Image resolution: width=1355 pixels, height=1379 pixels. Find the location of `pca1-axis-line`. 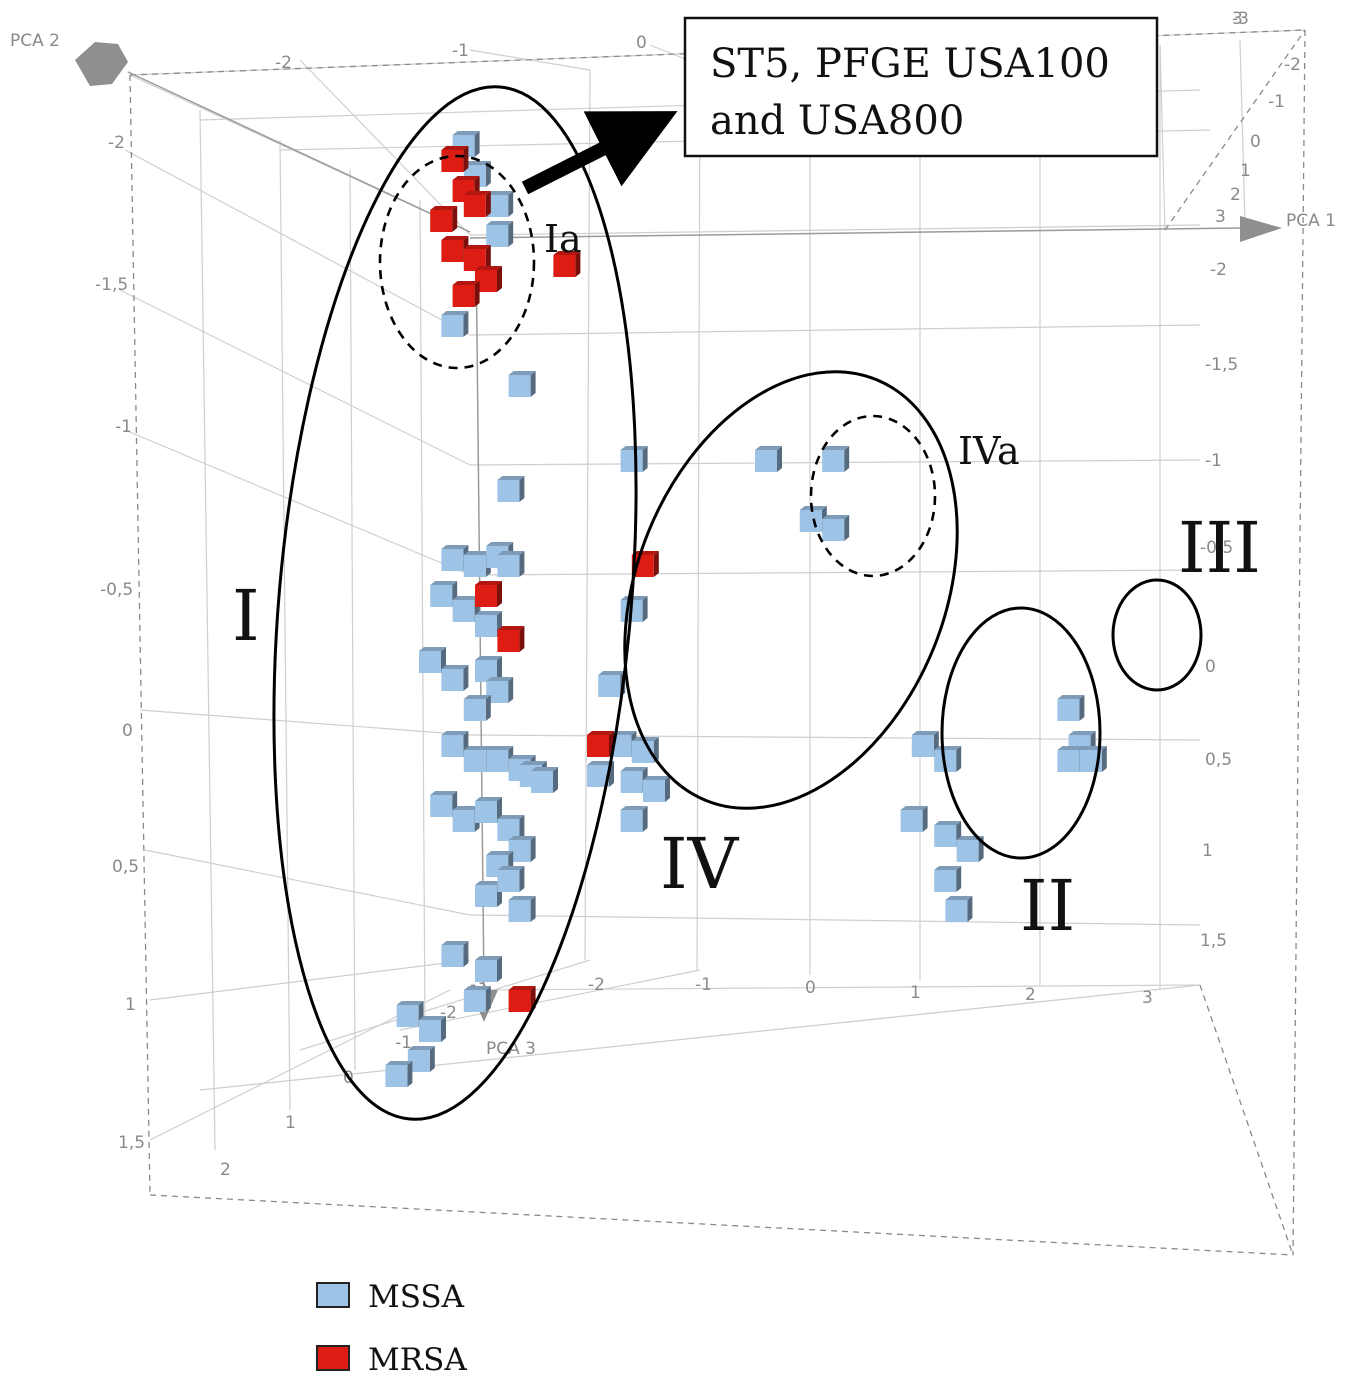

pca1-axis-line is located at coordinates (855, 233).